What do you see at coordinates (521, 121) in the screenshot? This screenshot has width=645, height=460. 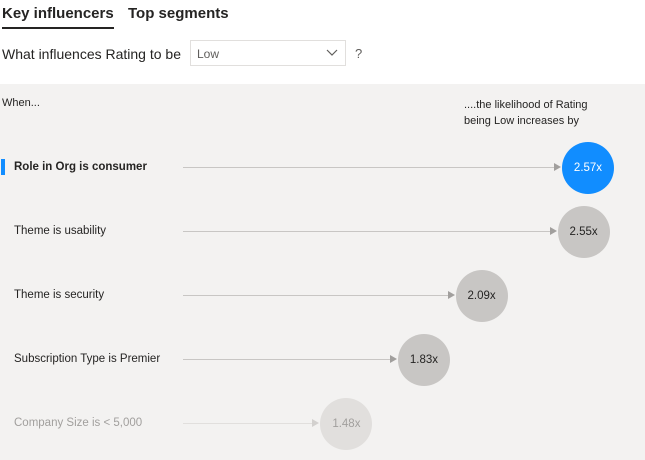 I see `likelihood-header-line2: being Low increases by` at bounding box center [521, 121].